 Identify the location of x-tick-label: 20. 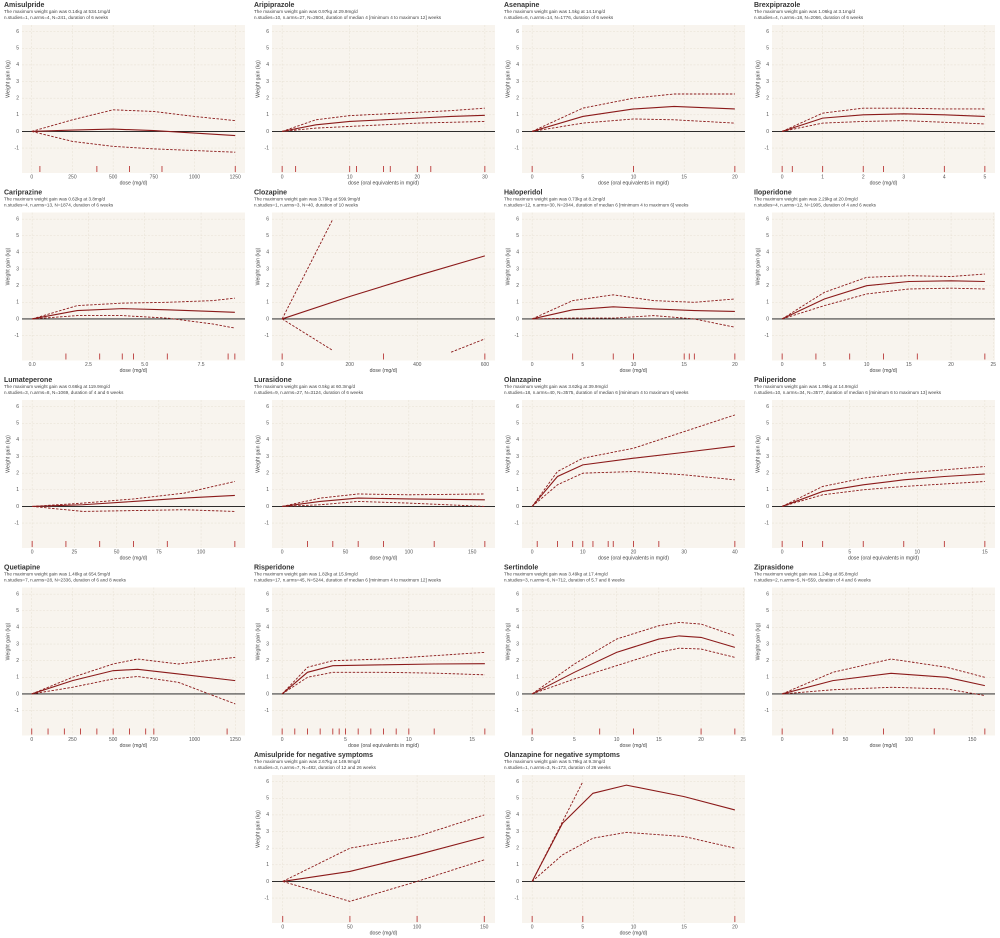
(951, 365).